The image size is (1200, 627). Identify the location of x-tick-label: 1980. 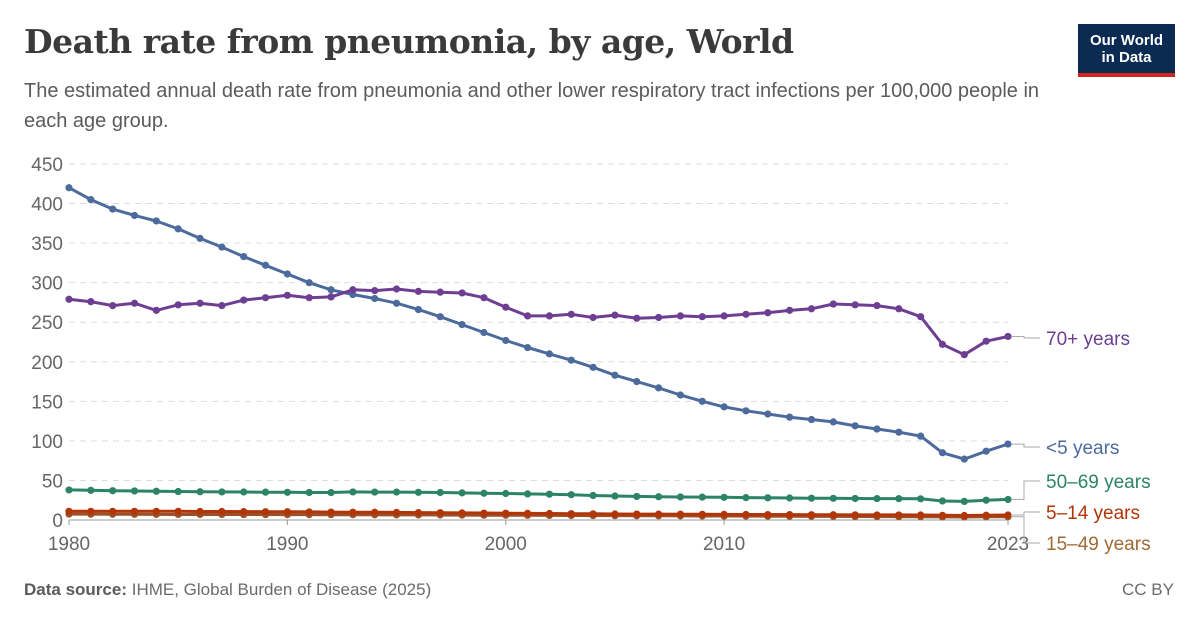
(69, 544).